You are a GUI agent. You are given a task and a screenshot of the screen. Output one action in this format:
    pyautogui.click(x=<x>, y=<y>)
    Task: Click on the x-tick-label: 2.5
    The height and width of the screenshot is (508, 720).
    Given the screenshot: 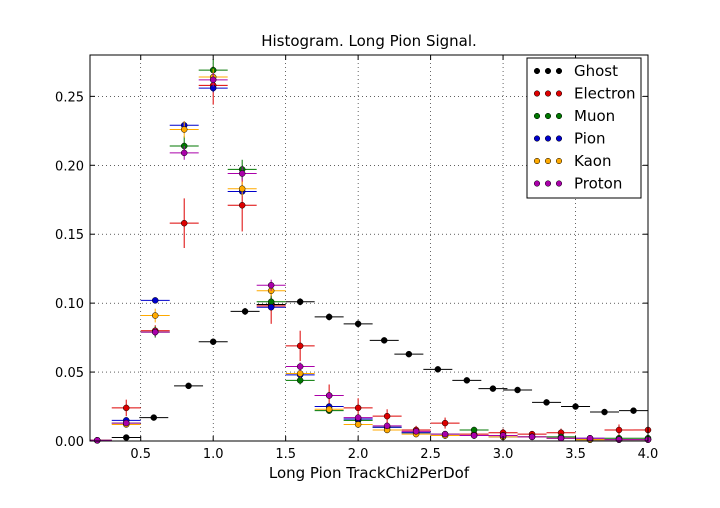 What is the action you would take?
    pyautogui.click(x=430, y=454)
    